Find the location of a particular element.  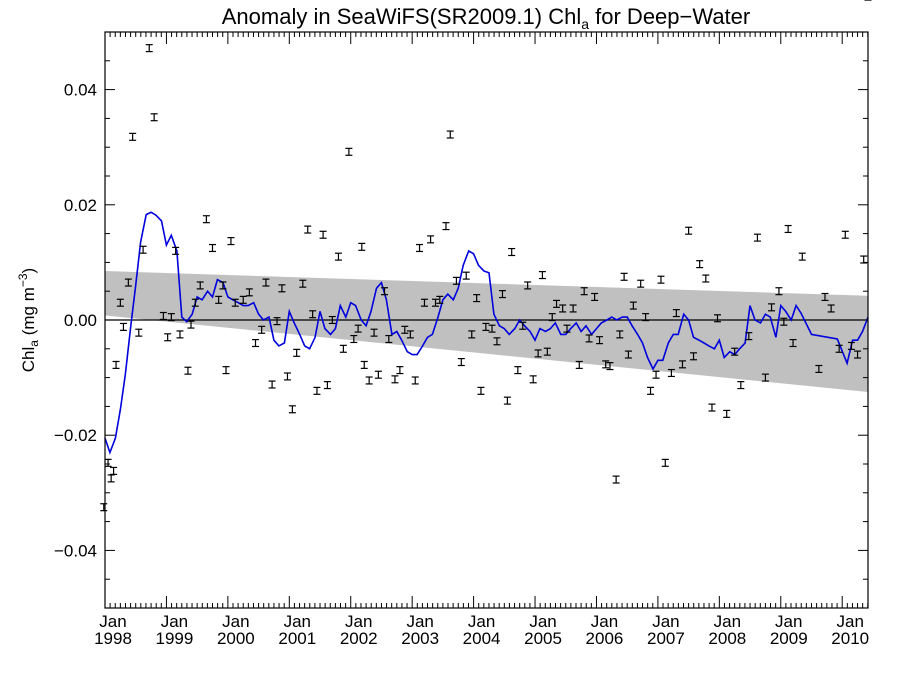

title-tail: for Deep−Water is located at coordinates (669, 16).